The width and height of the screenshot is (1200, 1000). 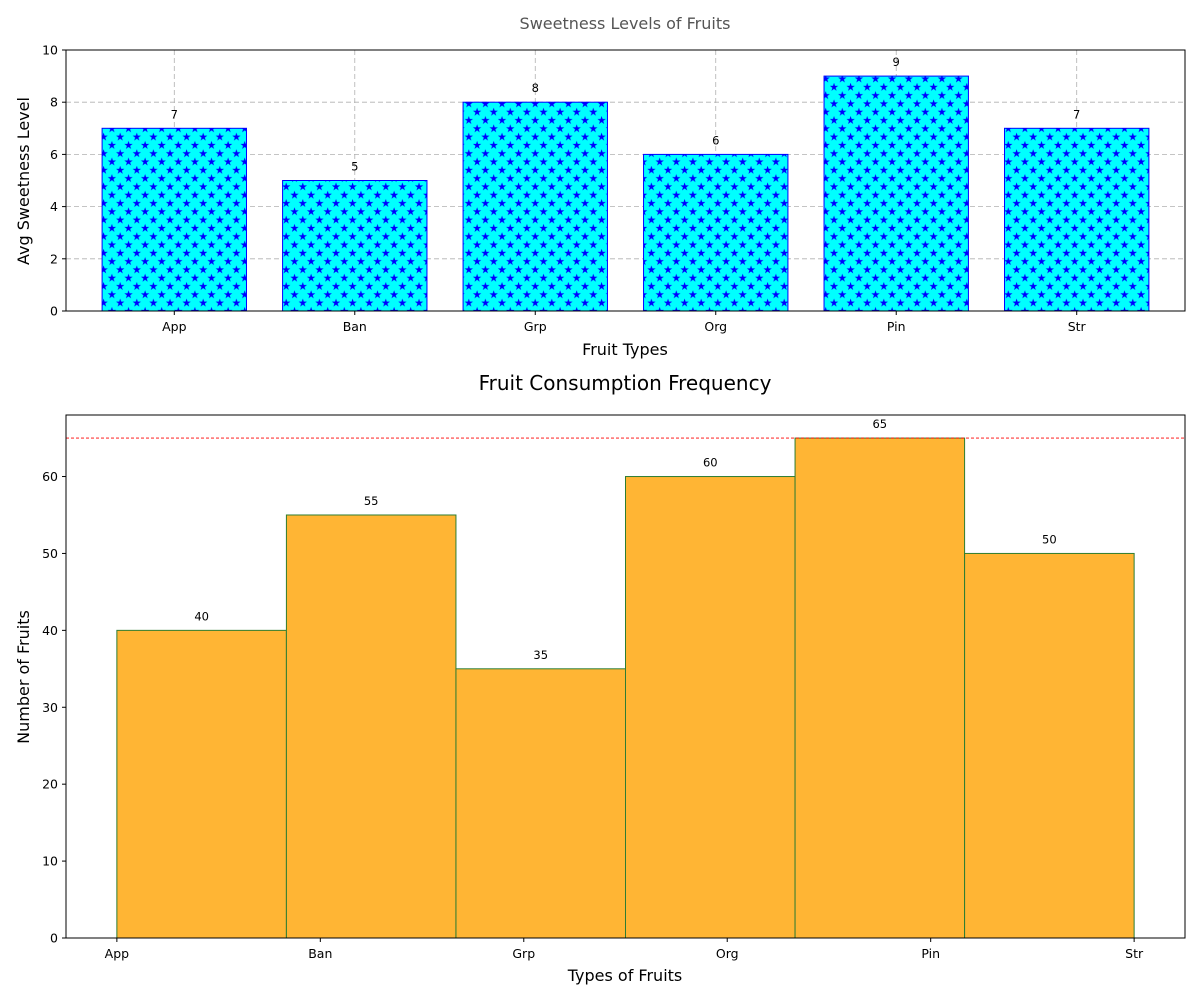 I want to click on chart1-y-ticks: 0 2 4 6 8 10, so click(x=54, y=181).